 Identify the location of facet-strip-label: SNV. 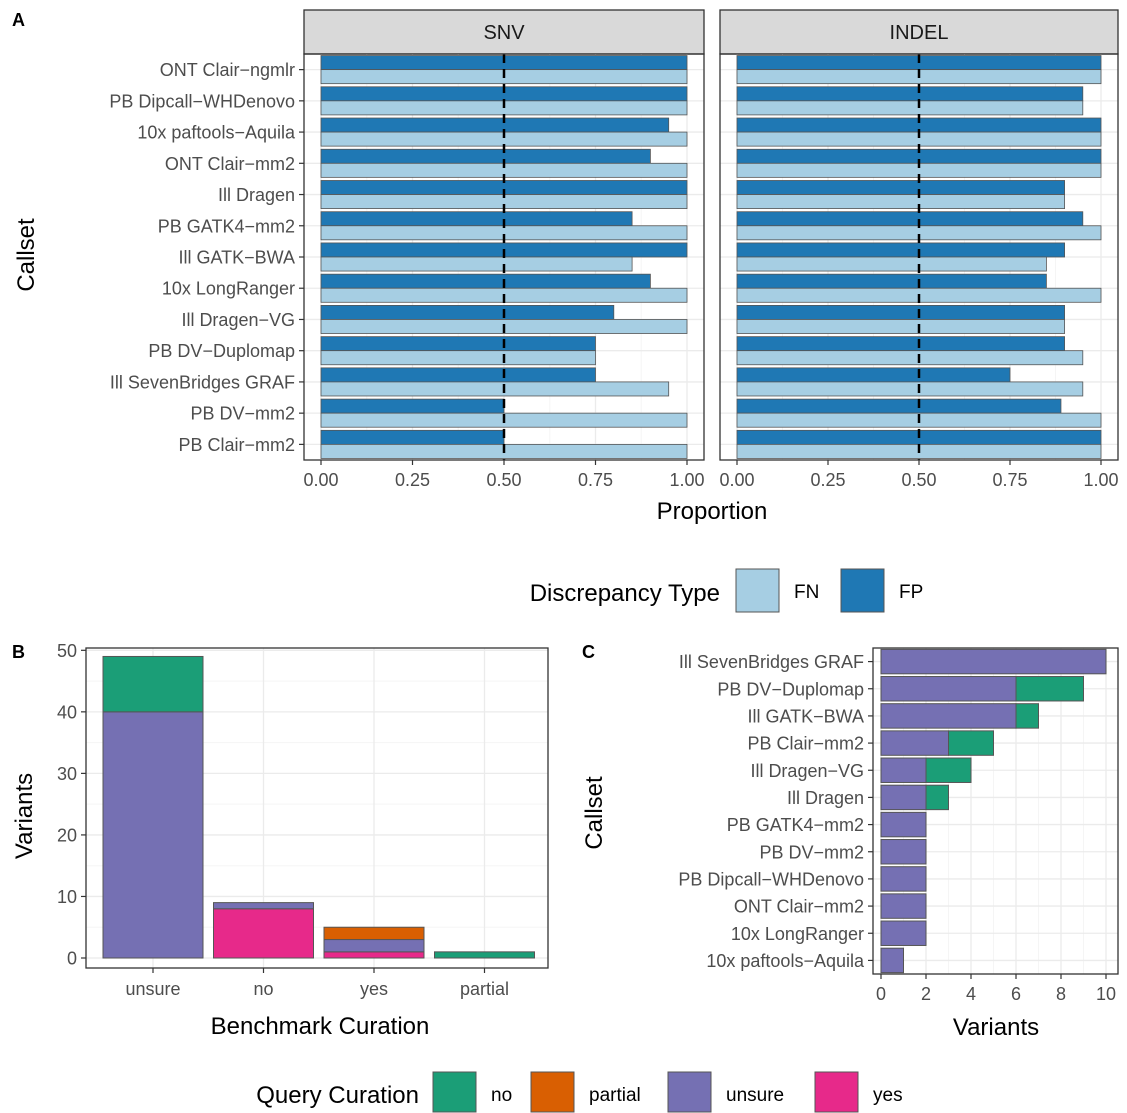
(504, 33).